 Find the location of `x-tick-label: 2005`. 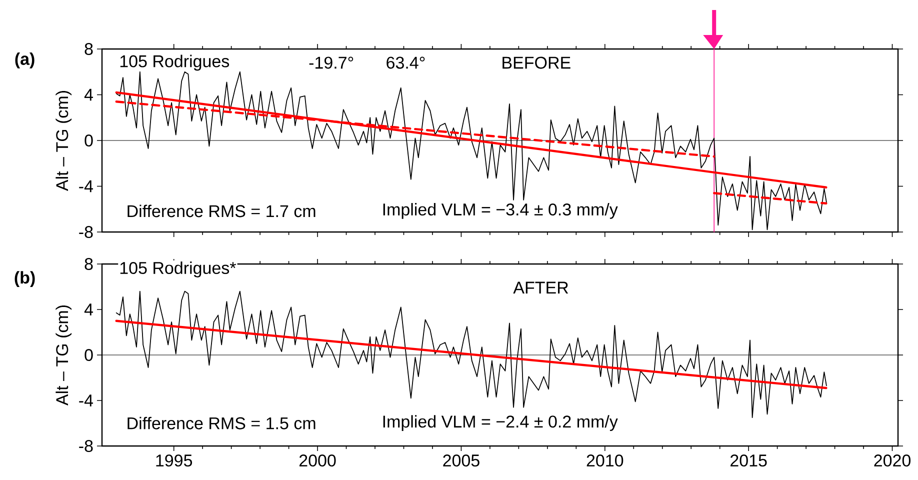

x-tick-label: 2005 is located at coordinates (461, 460).